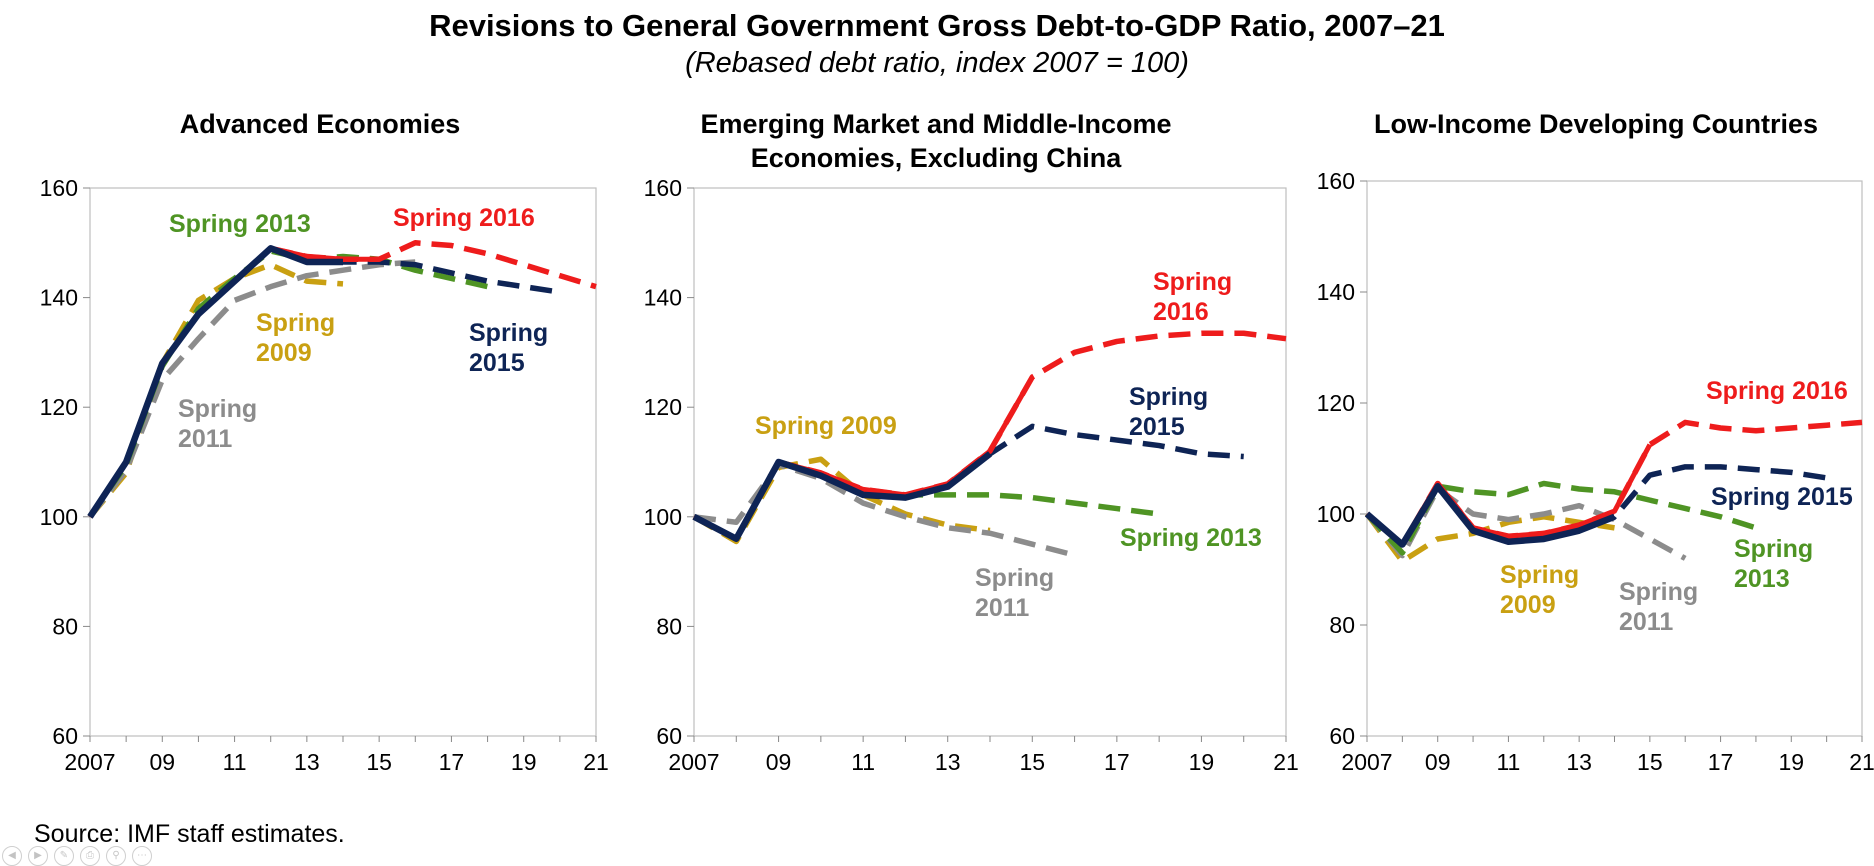  Describe the element at coordinates (38, 856) in the screenshot. I see `play-icon: ▶` at that location.